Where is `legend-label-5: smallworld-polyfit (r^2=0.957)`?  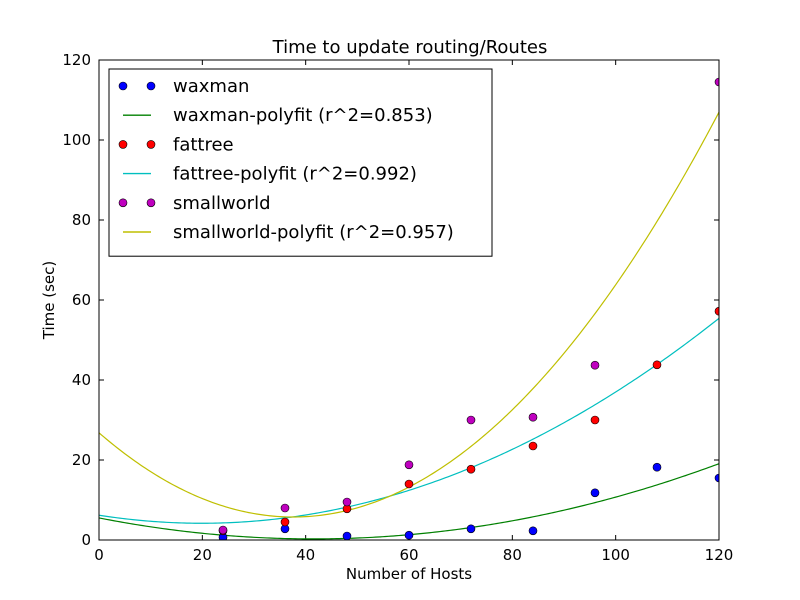
legend-label-5: smallworld-polyfit (r^2=0.957) is located at coordinates (313, 232).